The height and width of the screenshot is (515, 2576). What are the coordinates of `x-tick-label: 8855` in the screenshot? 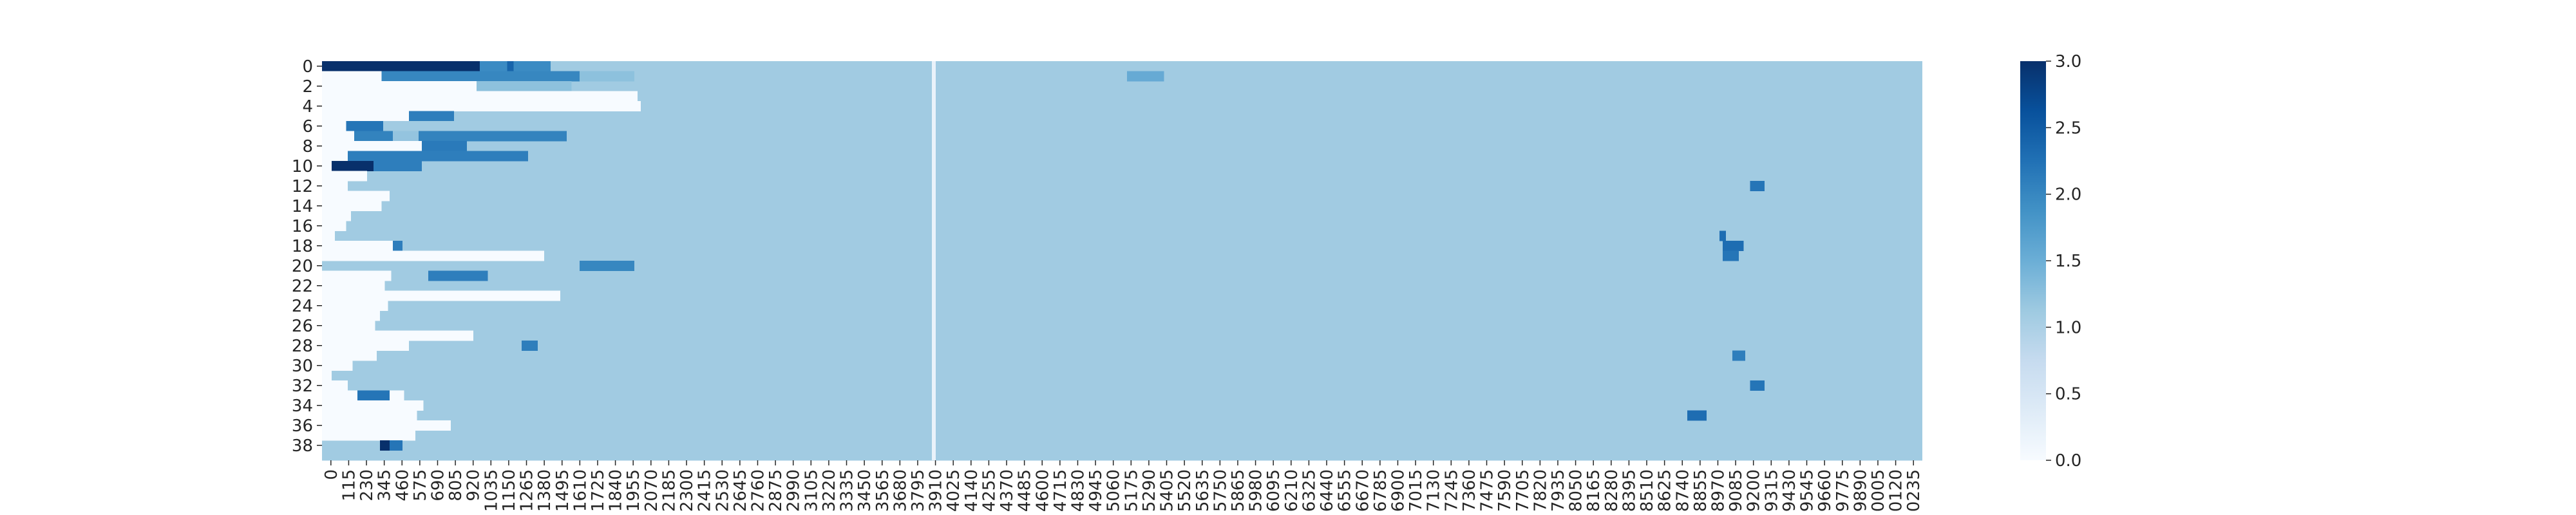 It's located at (1700, 491).